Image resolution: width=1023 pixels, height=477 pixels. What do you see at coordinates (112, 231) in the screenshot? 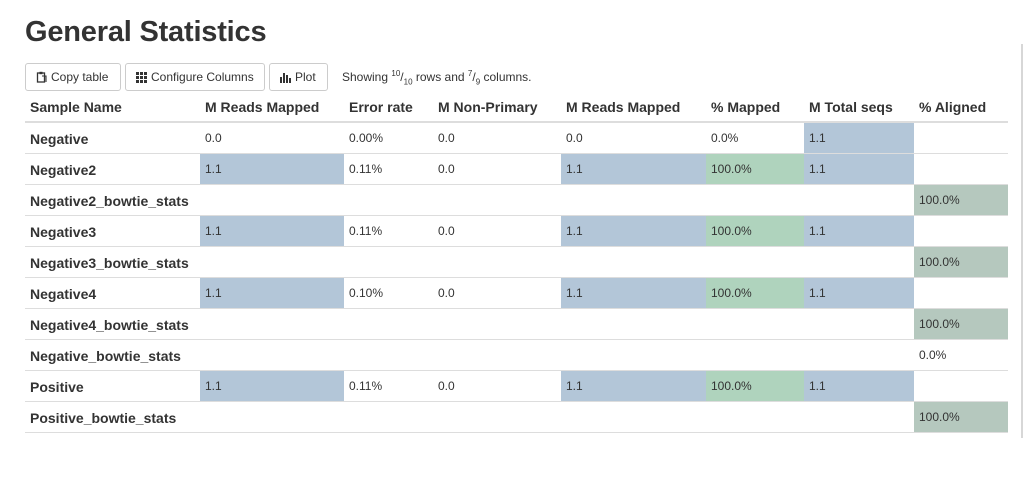
I see `row-sample-name: Negative3` at bounding box center [112, 231].